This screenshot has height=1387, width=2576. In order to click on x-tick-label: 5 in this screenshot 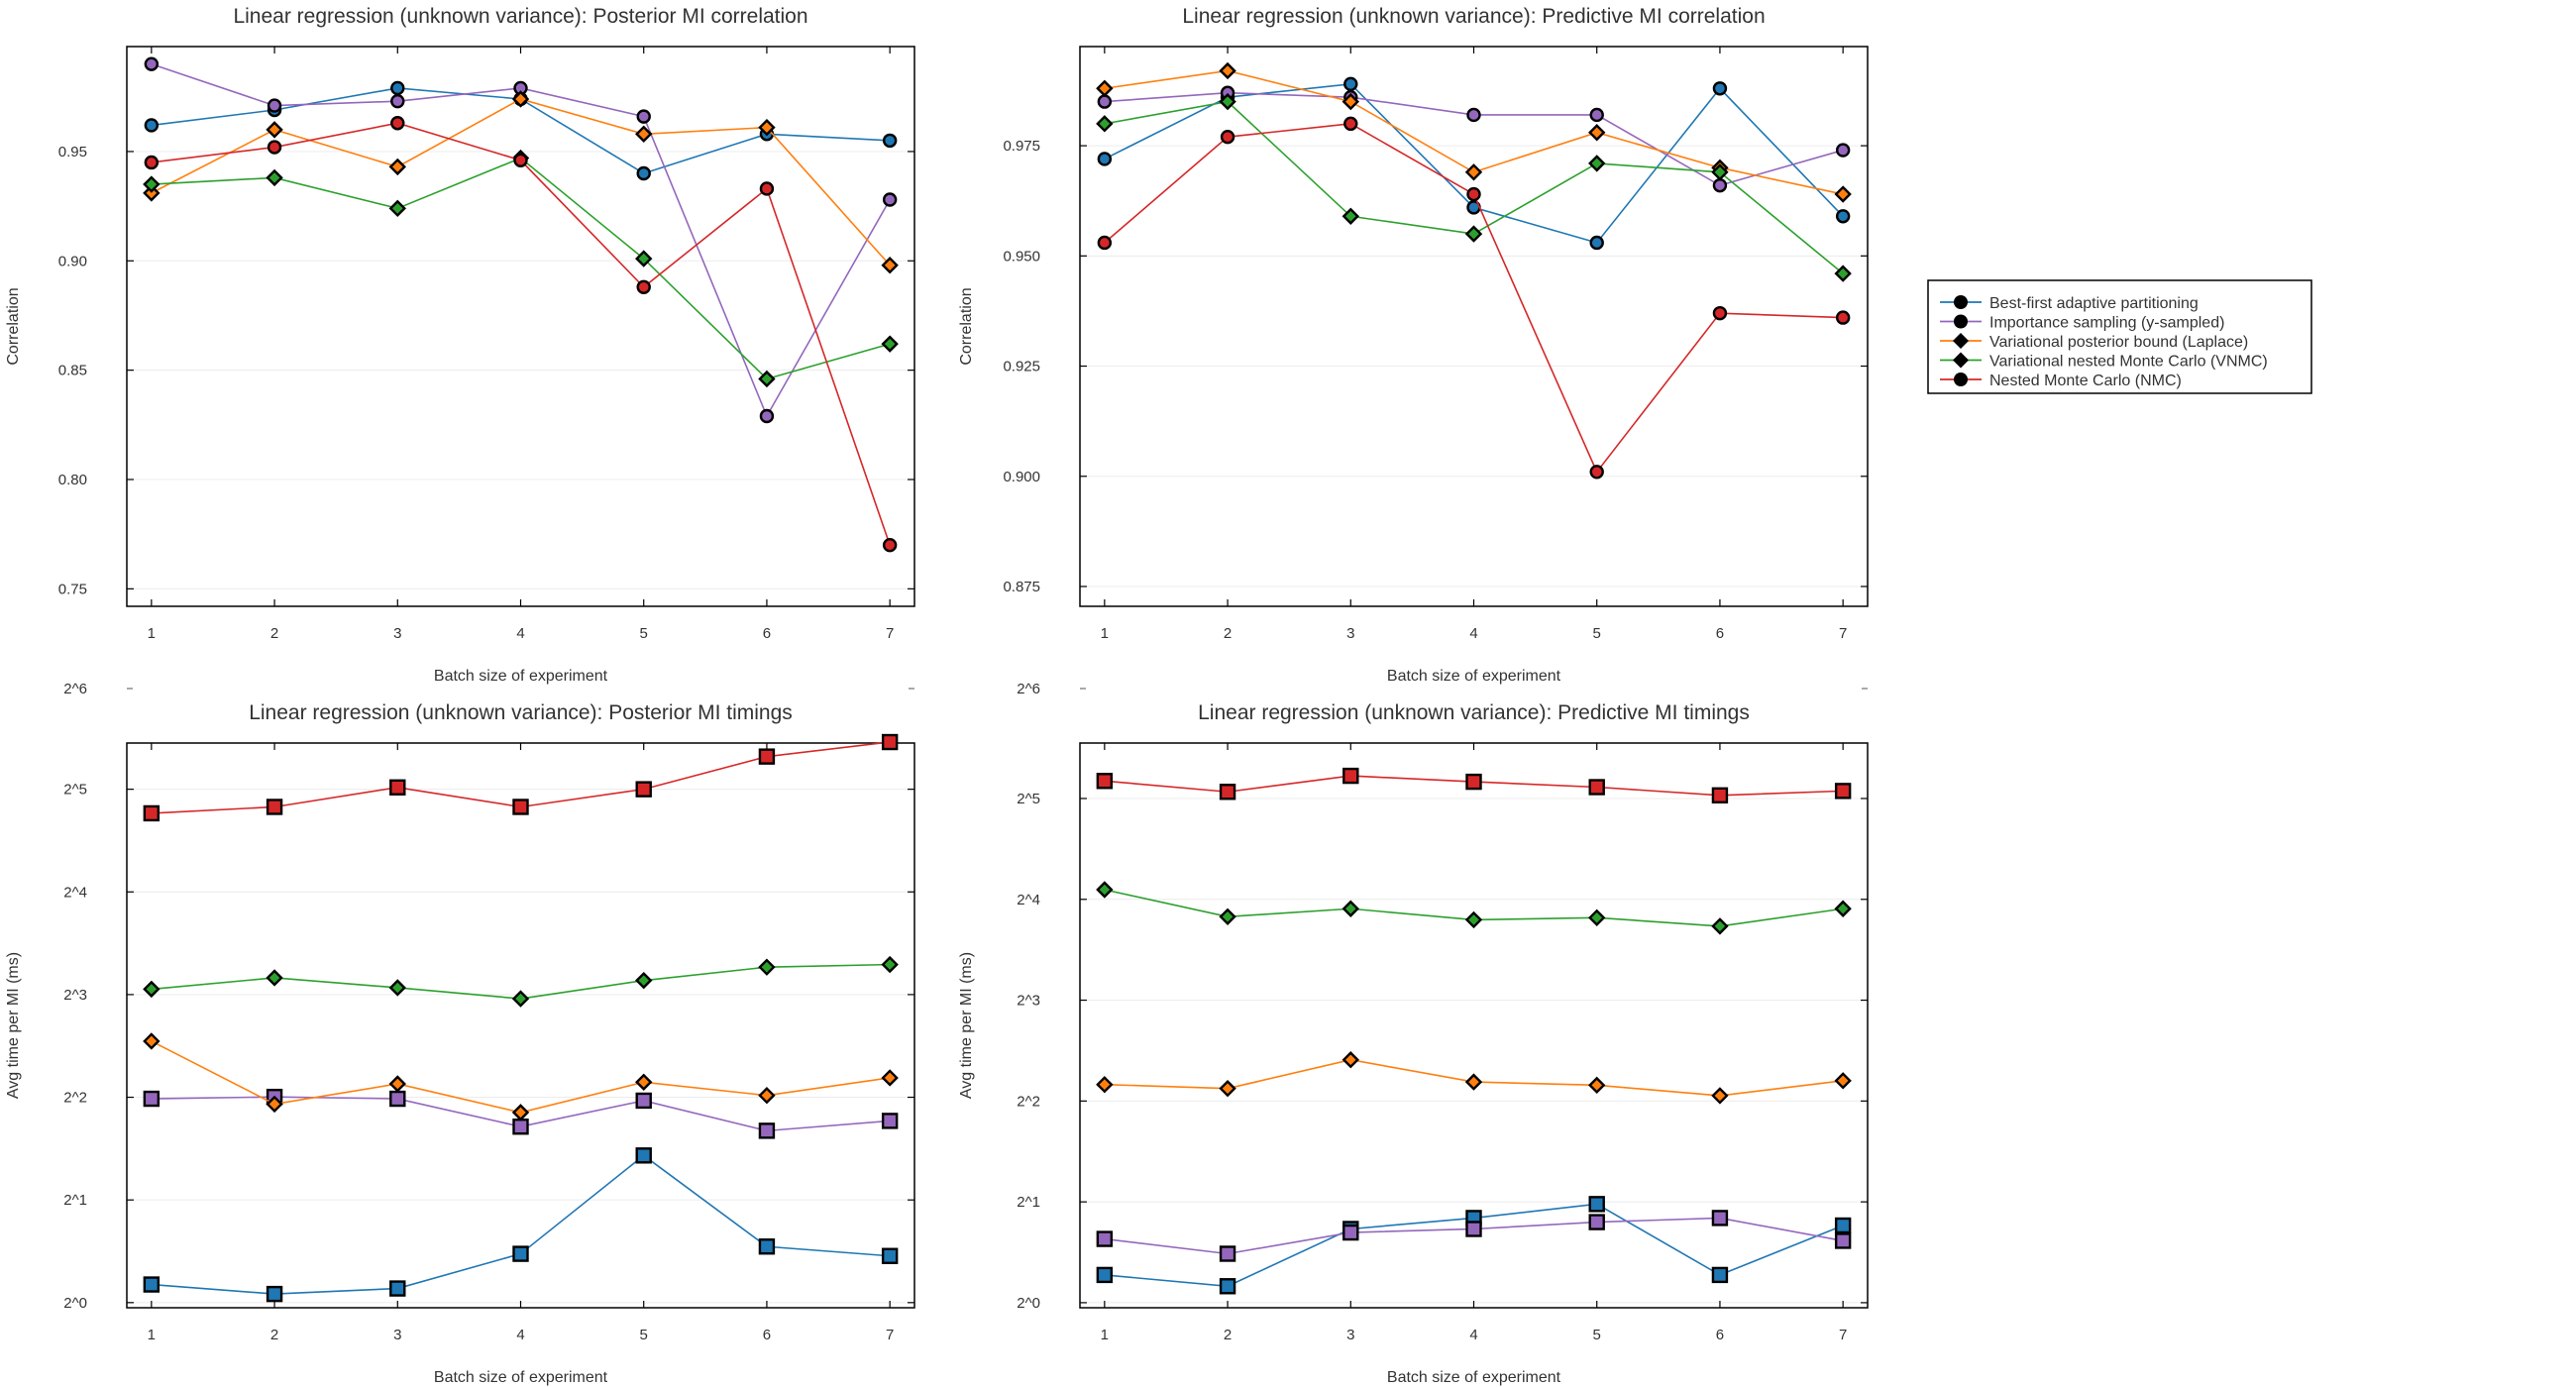, I will do `click(1597, 633)`.